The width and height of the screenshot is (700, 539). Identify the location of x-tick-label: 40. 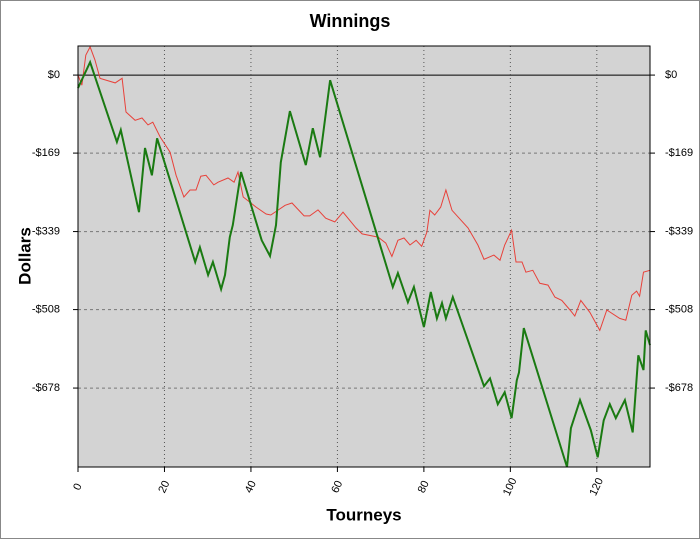
(251, 487).